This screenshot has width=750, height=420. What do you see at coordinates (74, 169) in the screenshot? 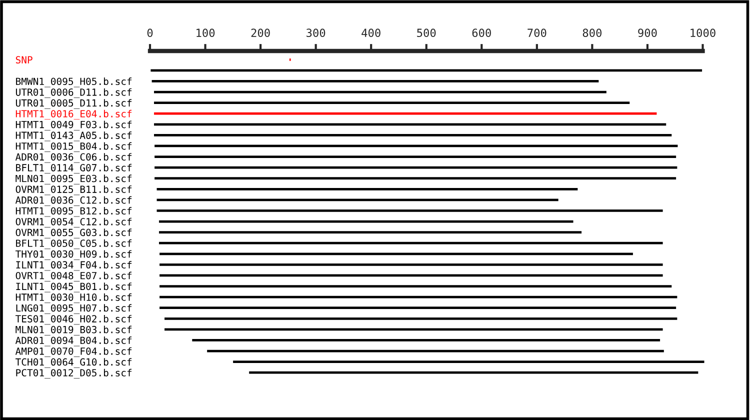
I see `y-tick-label: BFLT1_0114_G07.b.scf` at bounding box center [74, 169].